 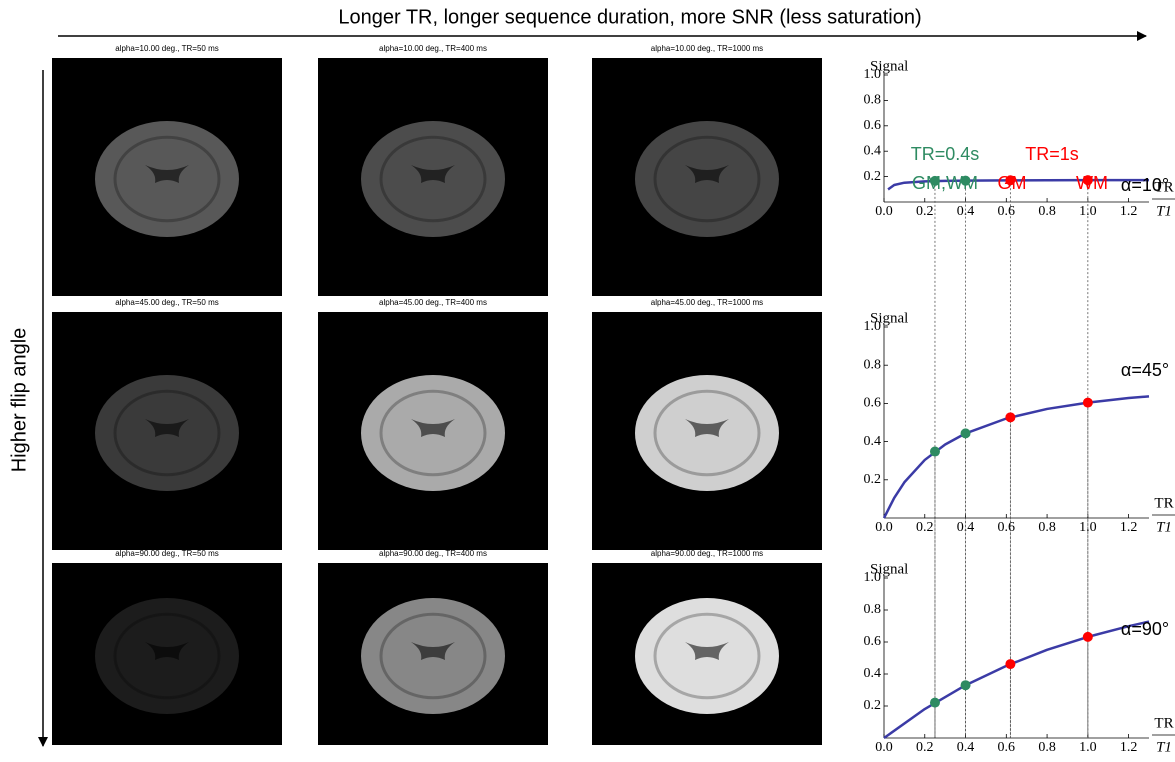 I want to click on annotation: α=90°, so click(x=1145, y=629).